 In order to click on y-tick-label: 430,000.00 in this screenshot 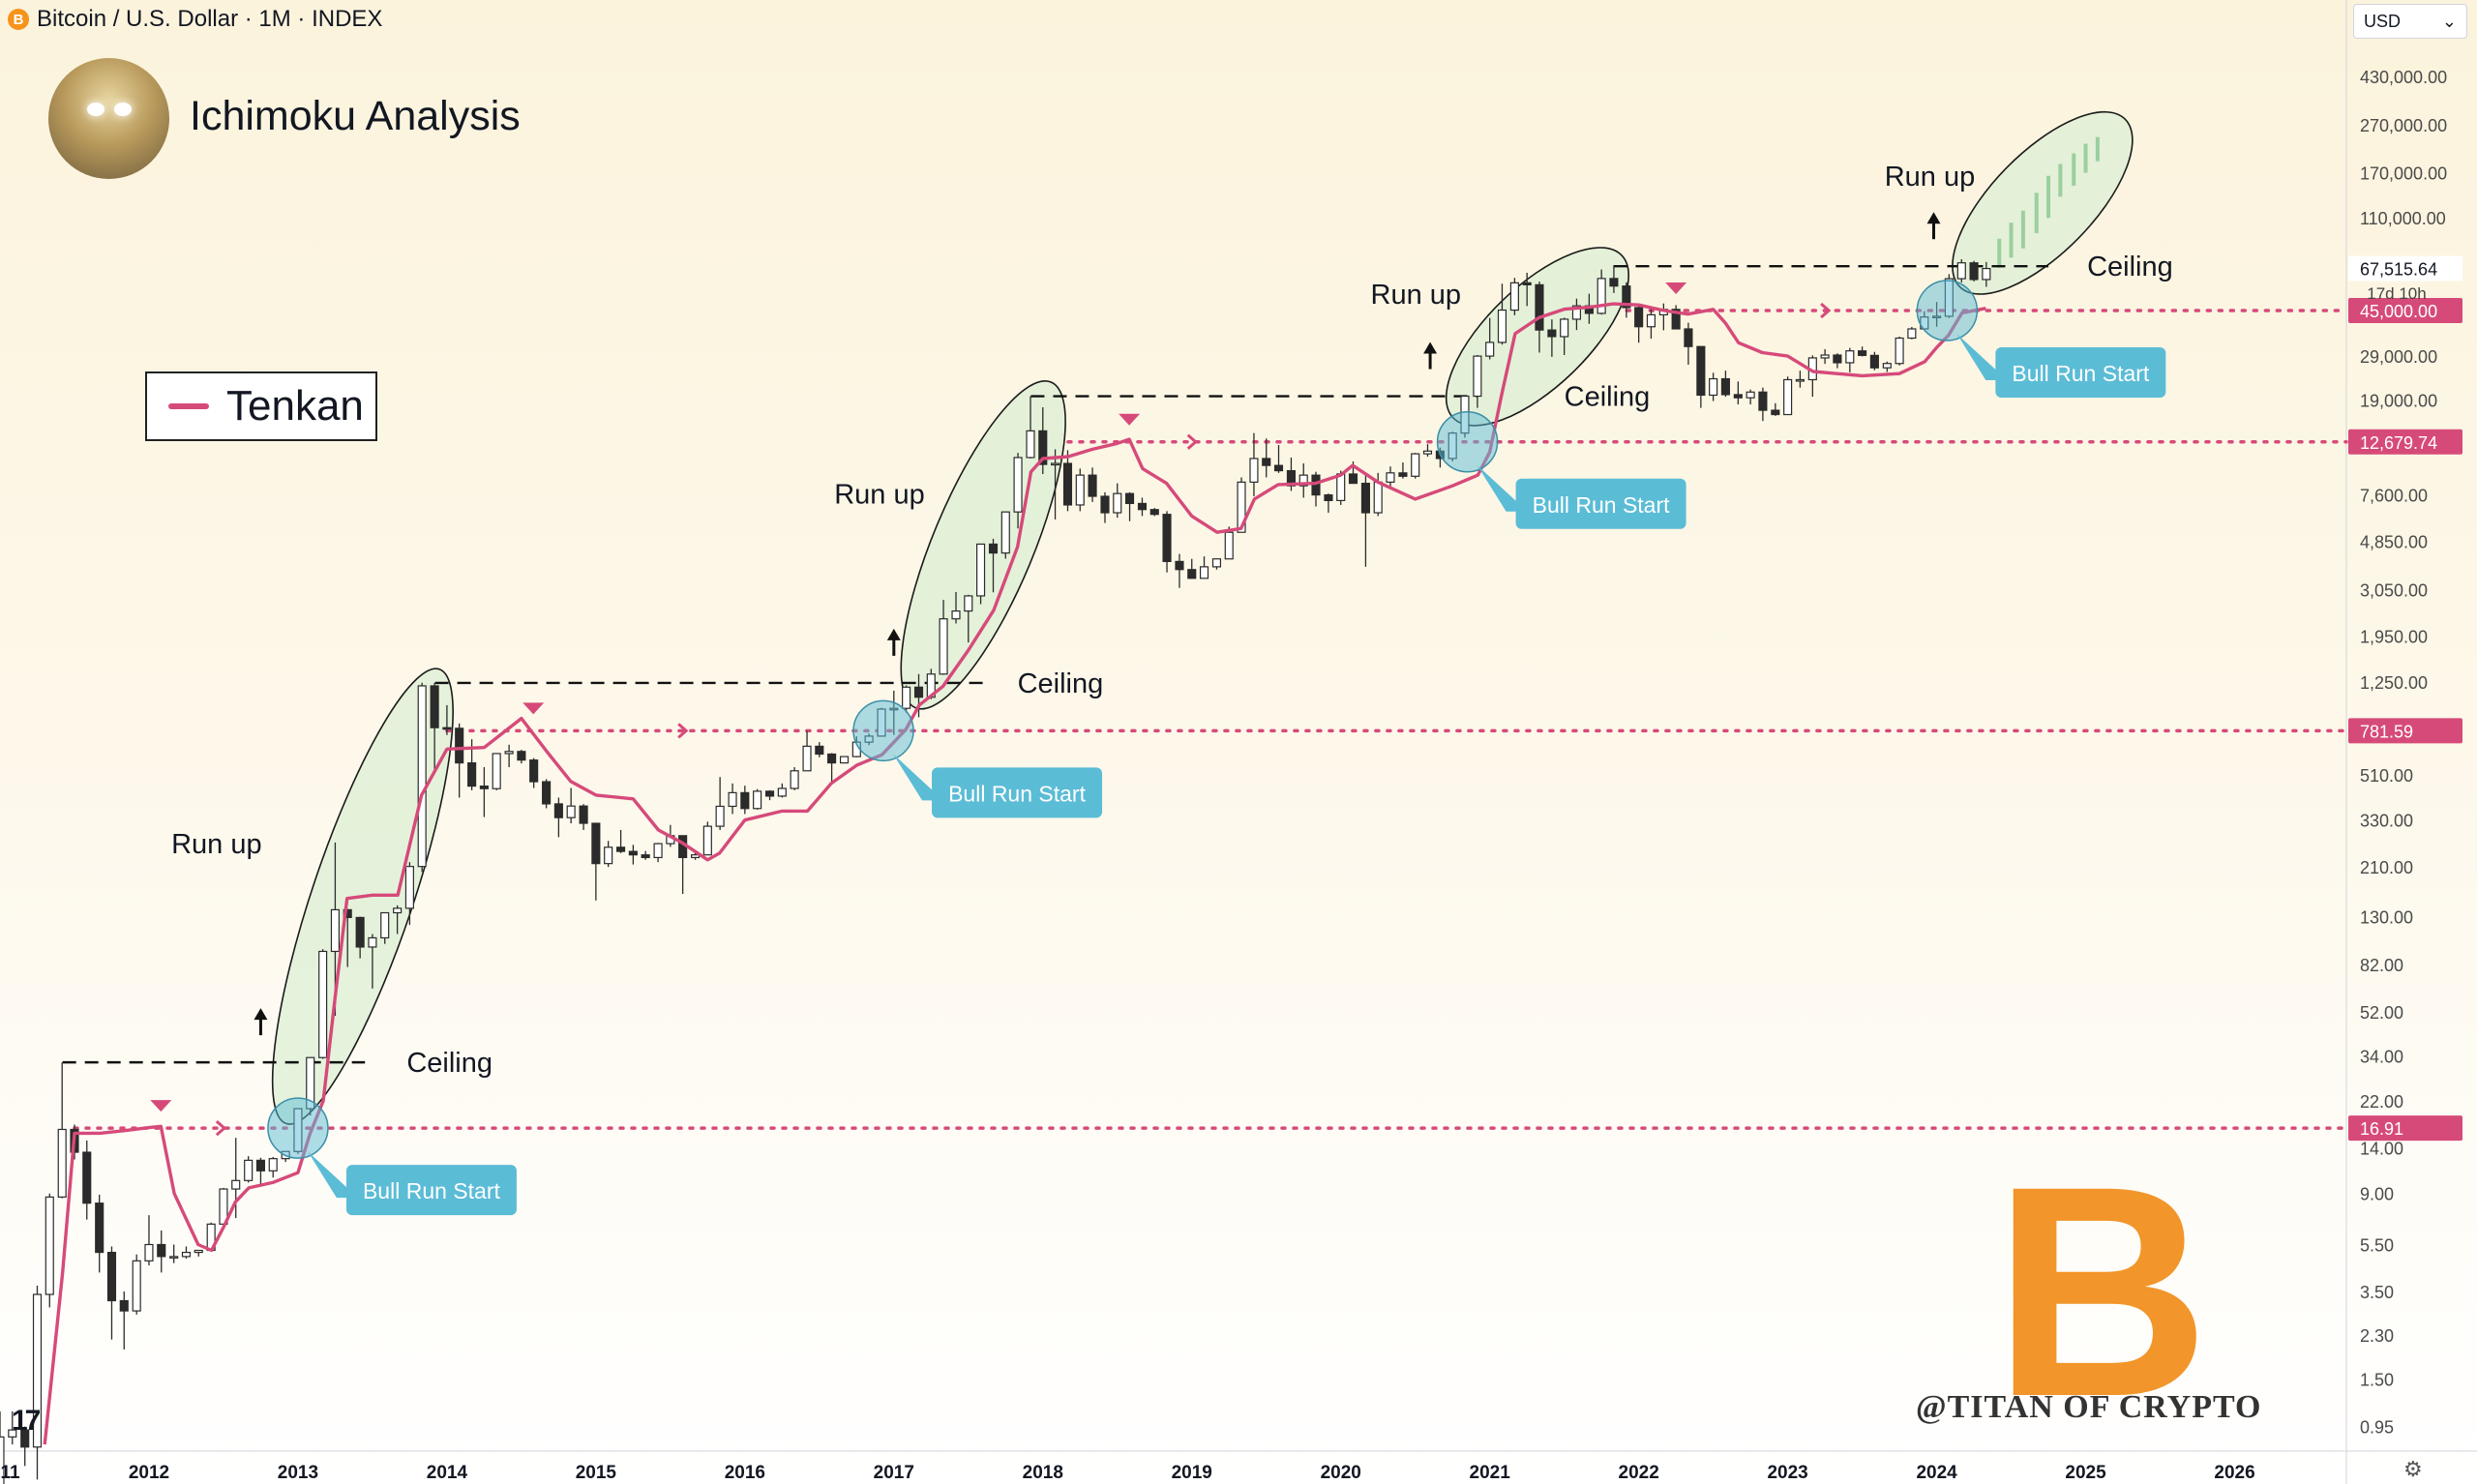, I will do `click(2403, 77)`.